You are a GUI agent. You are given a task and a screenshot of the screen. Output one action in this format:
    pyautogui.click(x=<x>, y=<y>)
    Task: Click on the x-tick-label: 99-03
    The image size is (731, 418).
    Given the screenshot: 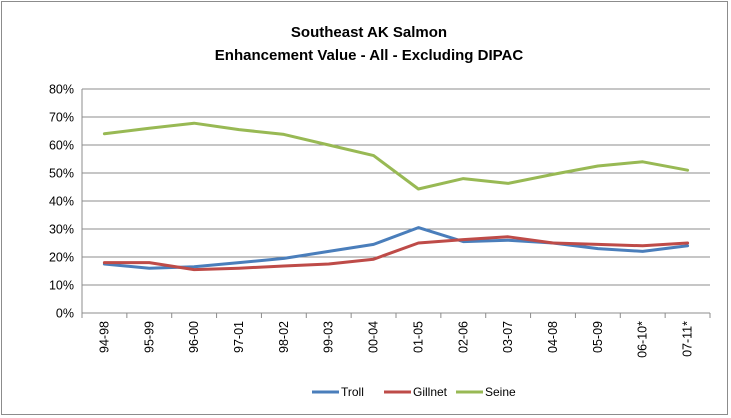 What is the action you would take?
    pyautogui.click(x=329, y=337)
    